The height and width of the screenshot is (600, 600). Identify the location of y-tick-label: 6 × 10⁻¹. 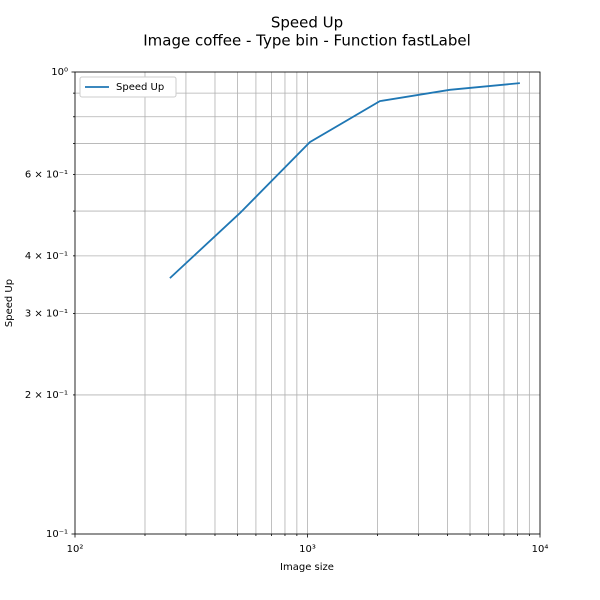
(46, 174).